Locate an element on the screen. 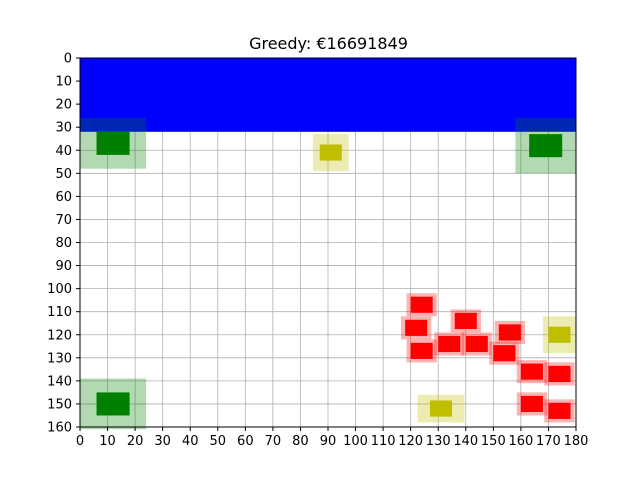  x-tick-label: 150 is located at coordinates (493, 441).